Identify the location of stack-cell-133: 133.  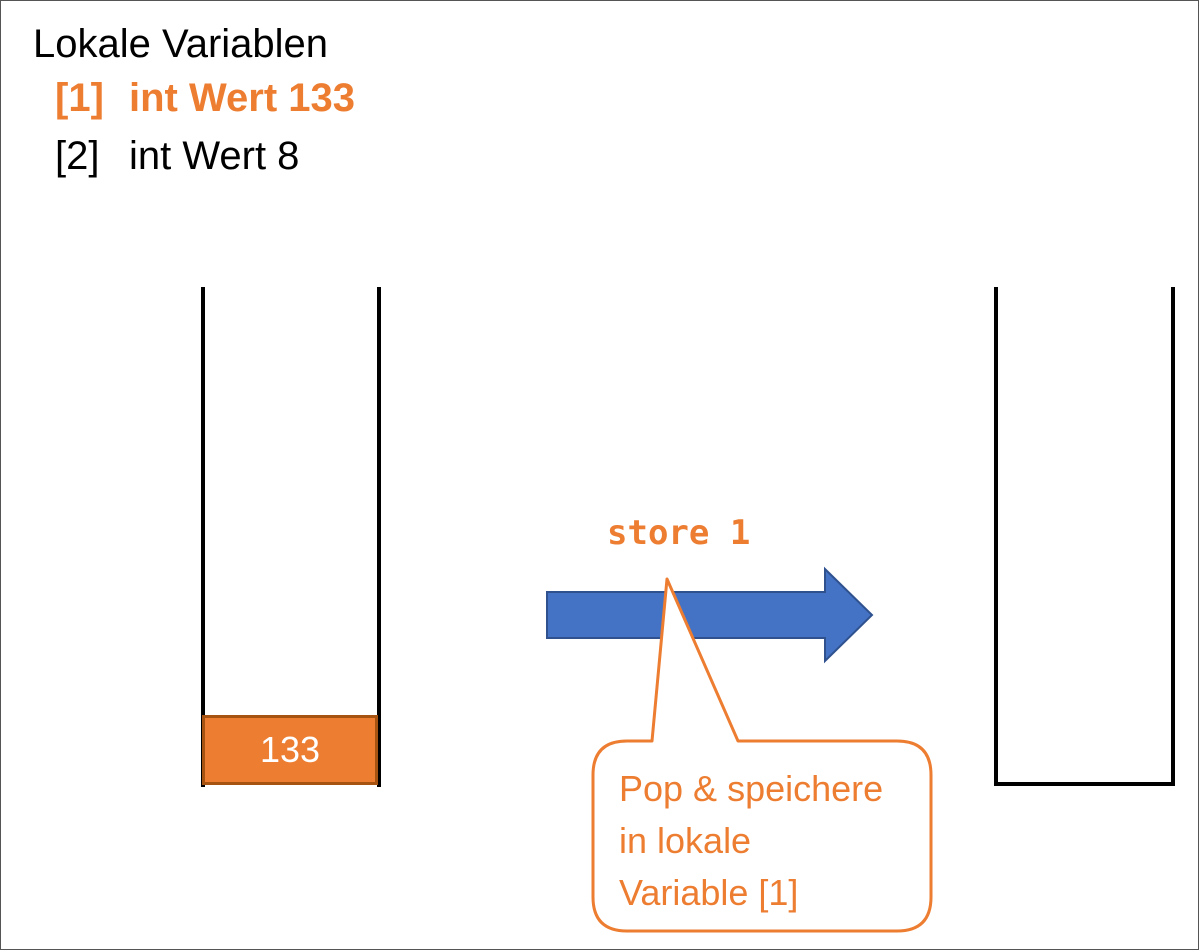
(290, 750).